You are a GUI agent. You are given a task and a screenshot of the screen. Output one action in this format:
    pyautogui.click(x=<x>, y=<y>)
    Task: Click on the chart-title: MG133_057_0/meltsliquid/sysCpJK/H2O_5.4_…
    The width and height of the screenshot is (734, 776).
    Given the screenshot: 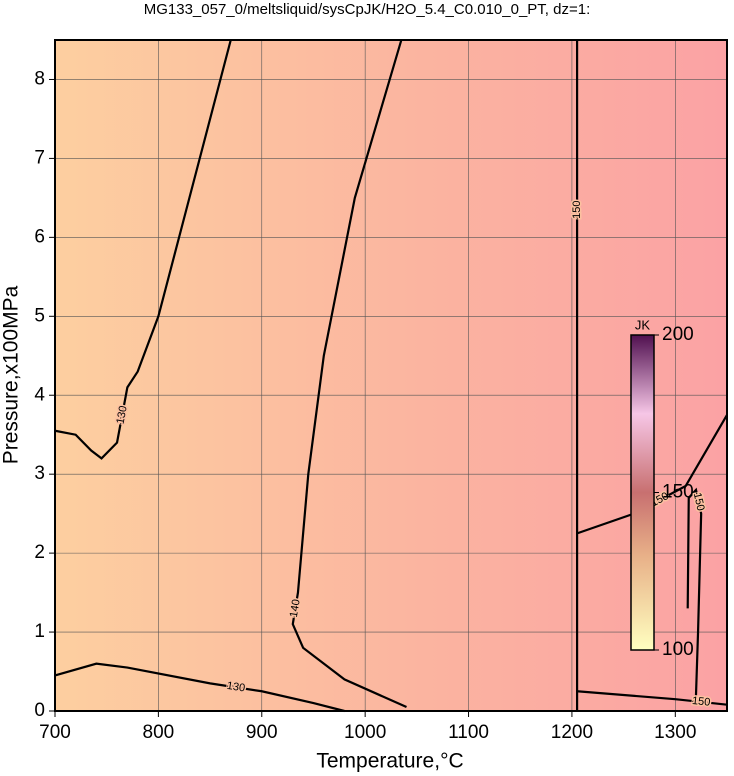 What is the action you would take?
    pyautogui.click(x=367, y=9)
    